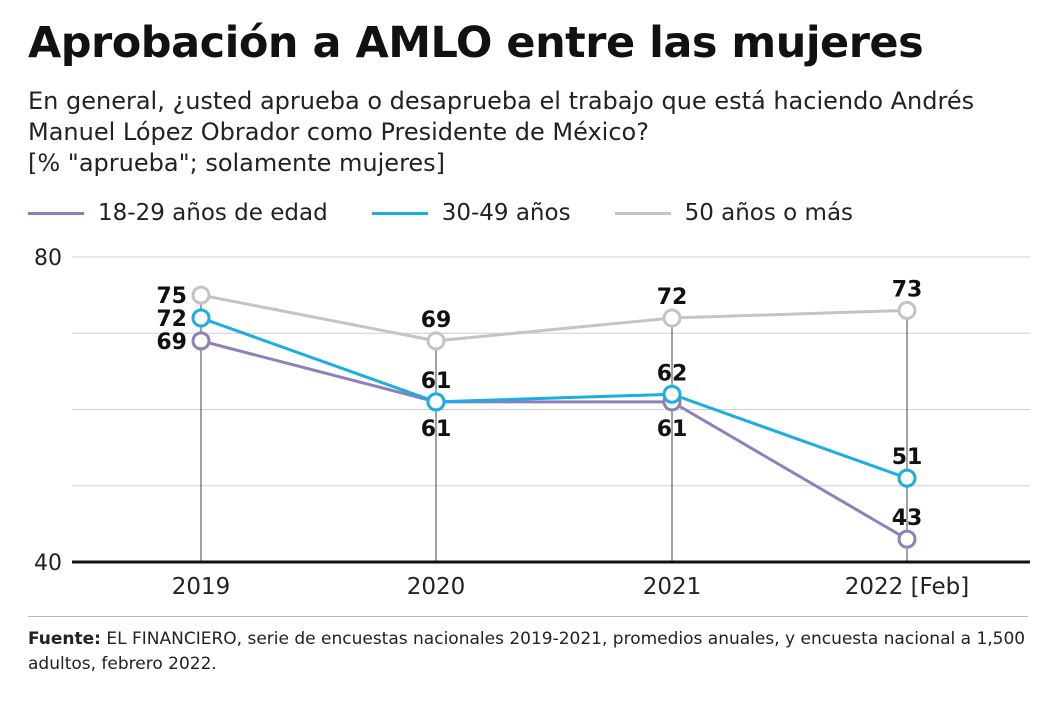 This screenshot has width=1060, height=712. Describe the element at coordinates (907, 457) in the screenshot. I see `data-label: 51` at that location.